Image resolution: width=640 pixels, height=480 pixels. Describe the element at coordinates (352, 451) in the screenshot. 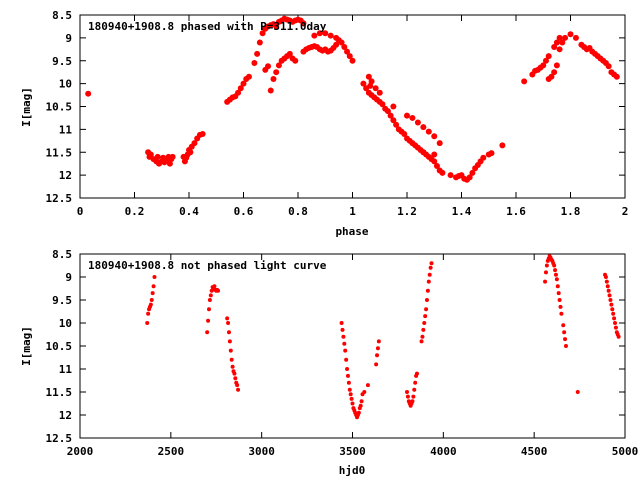

I see `x-tick-label: 3500` at that location.